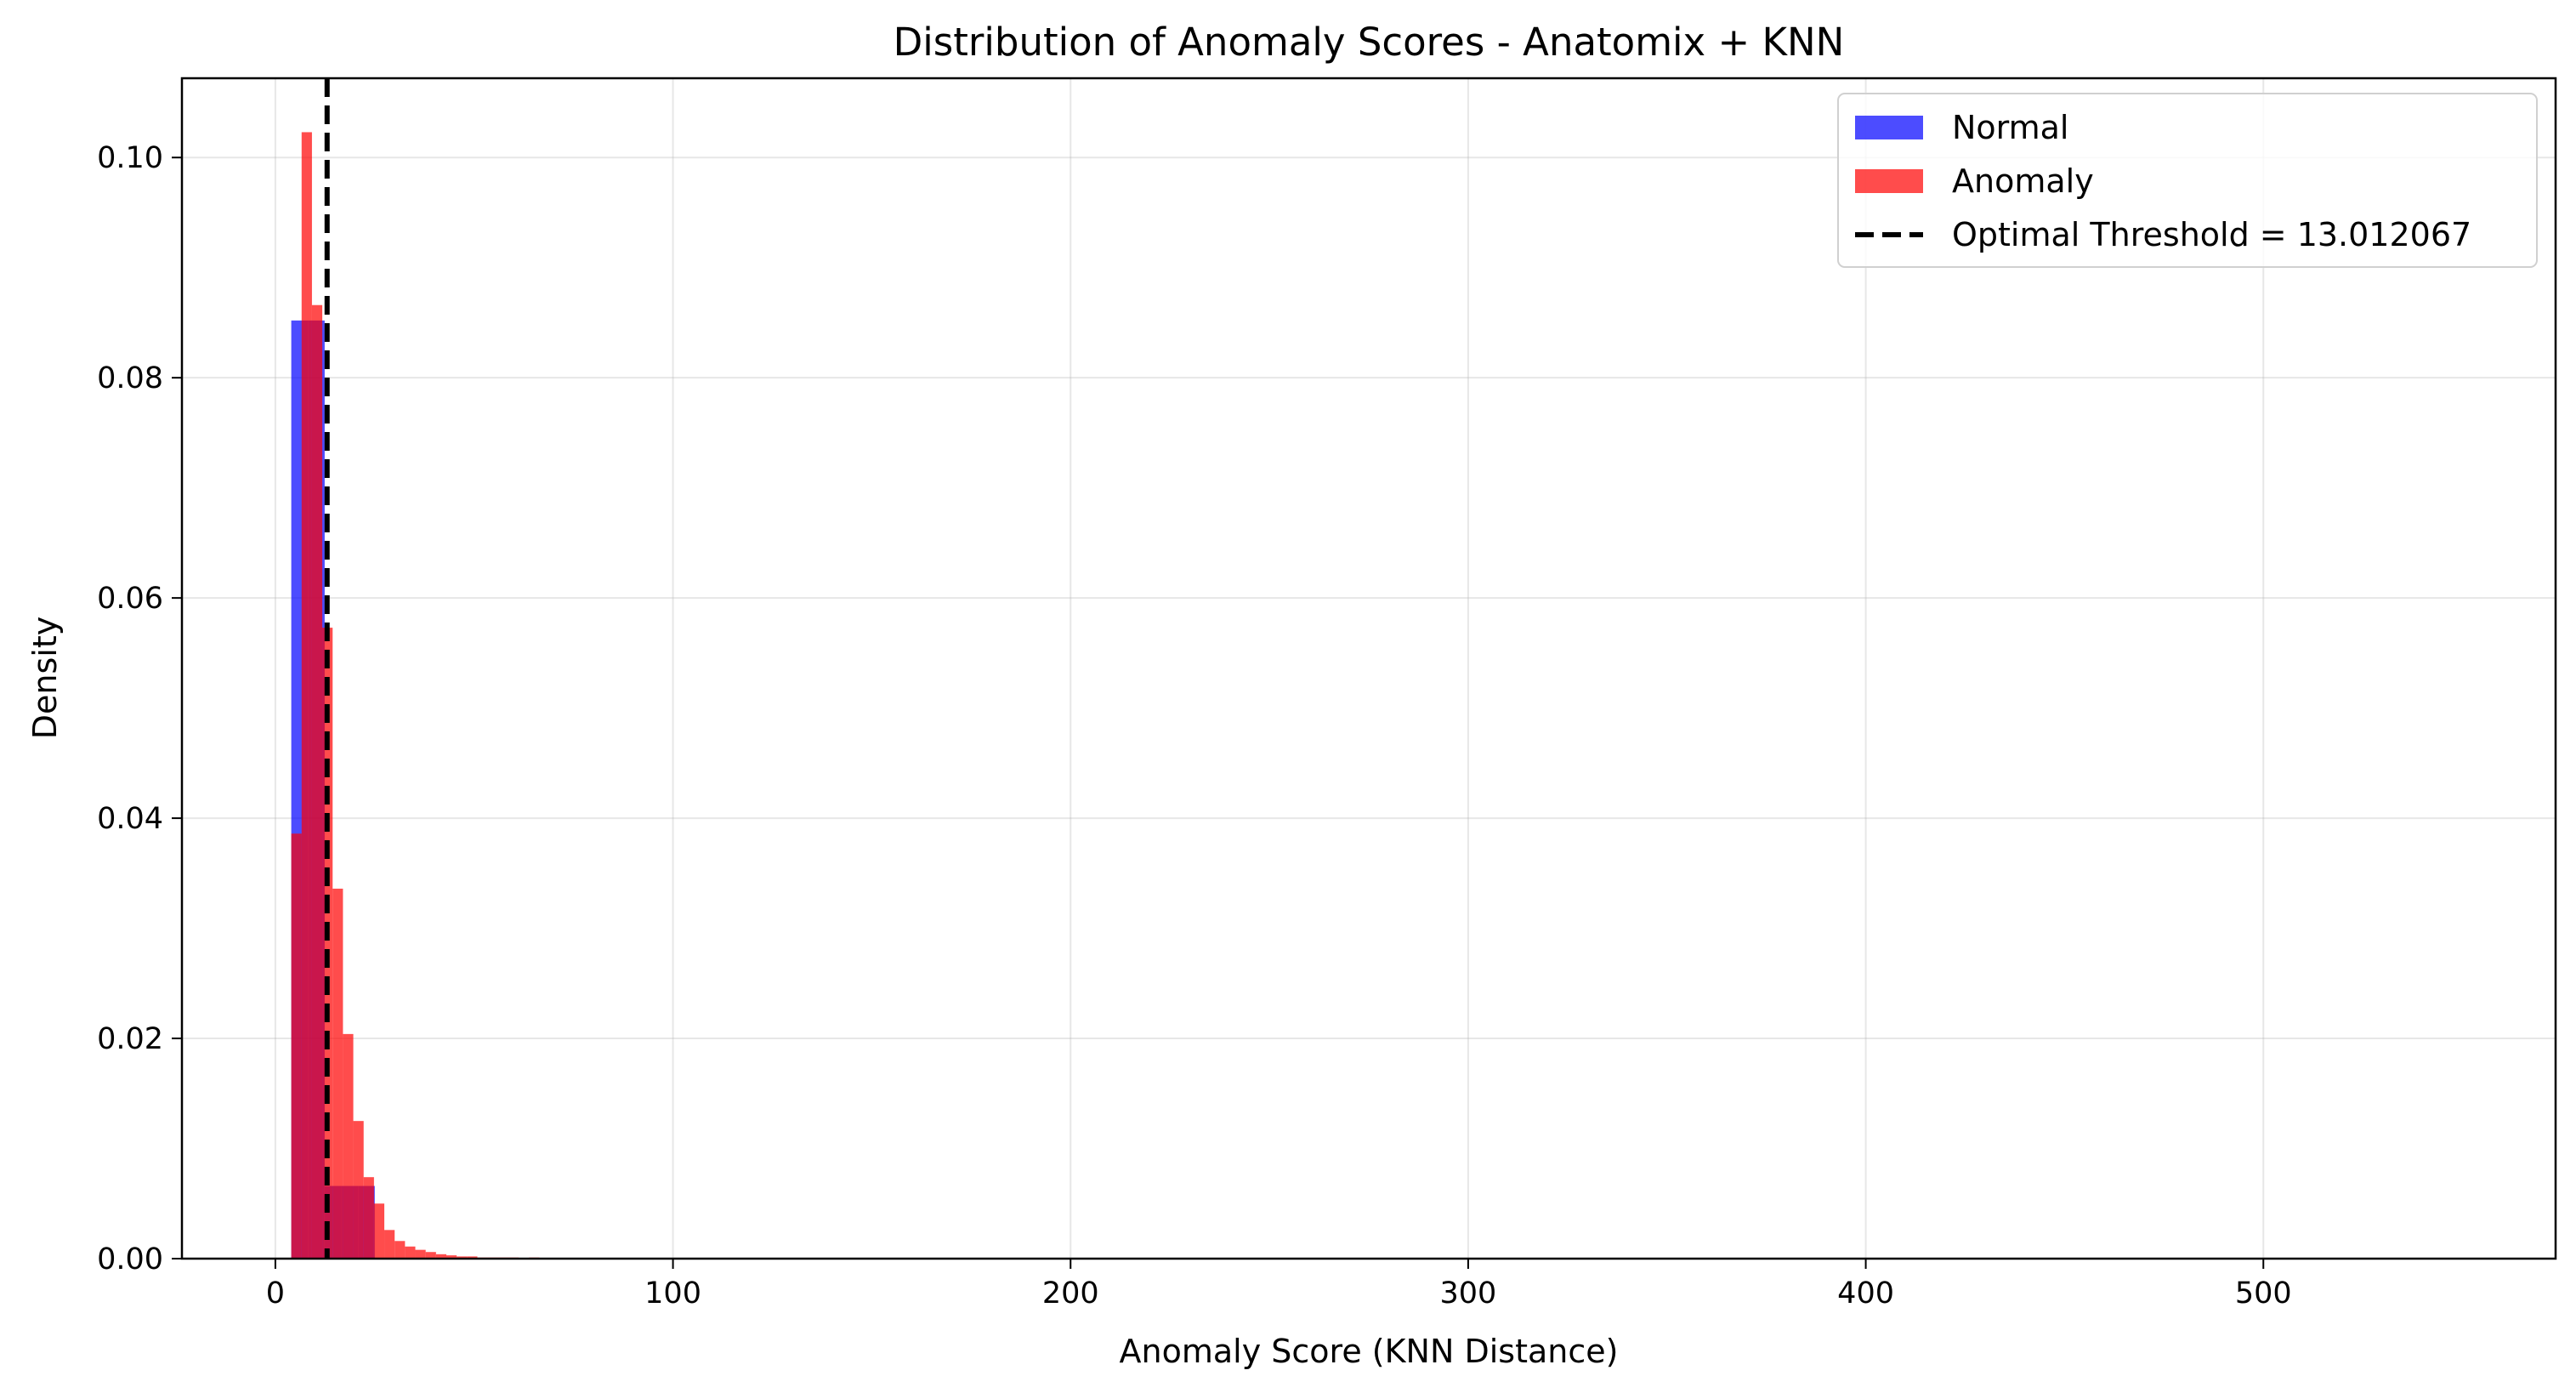  Describe the element at coordinates (130, 599) in the screenshot. I see `y-tick-label: 0.06` at that location.